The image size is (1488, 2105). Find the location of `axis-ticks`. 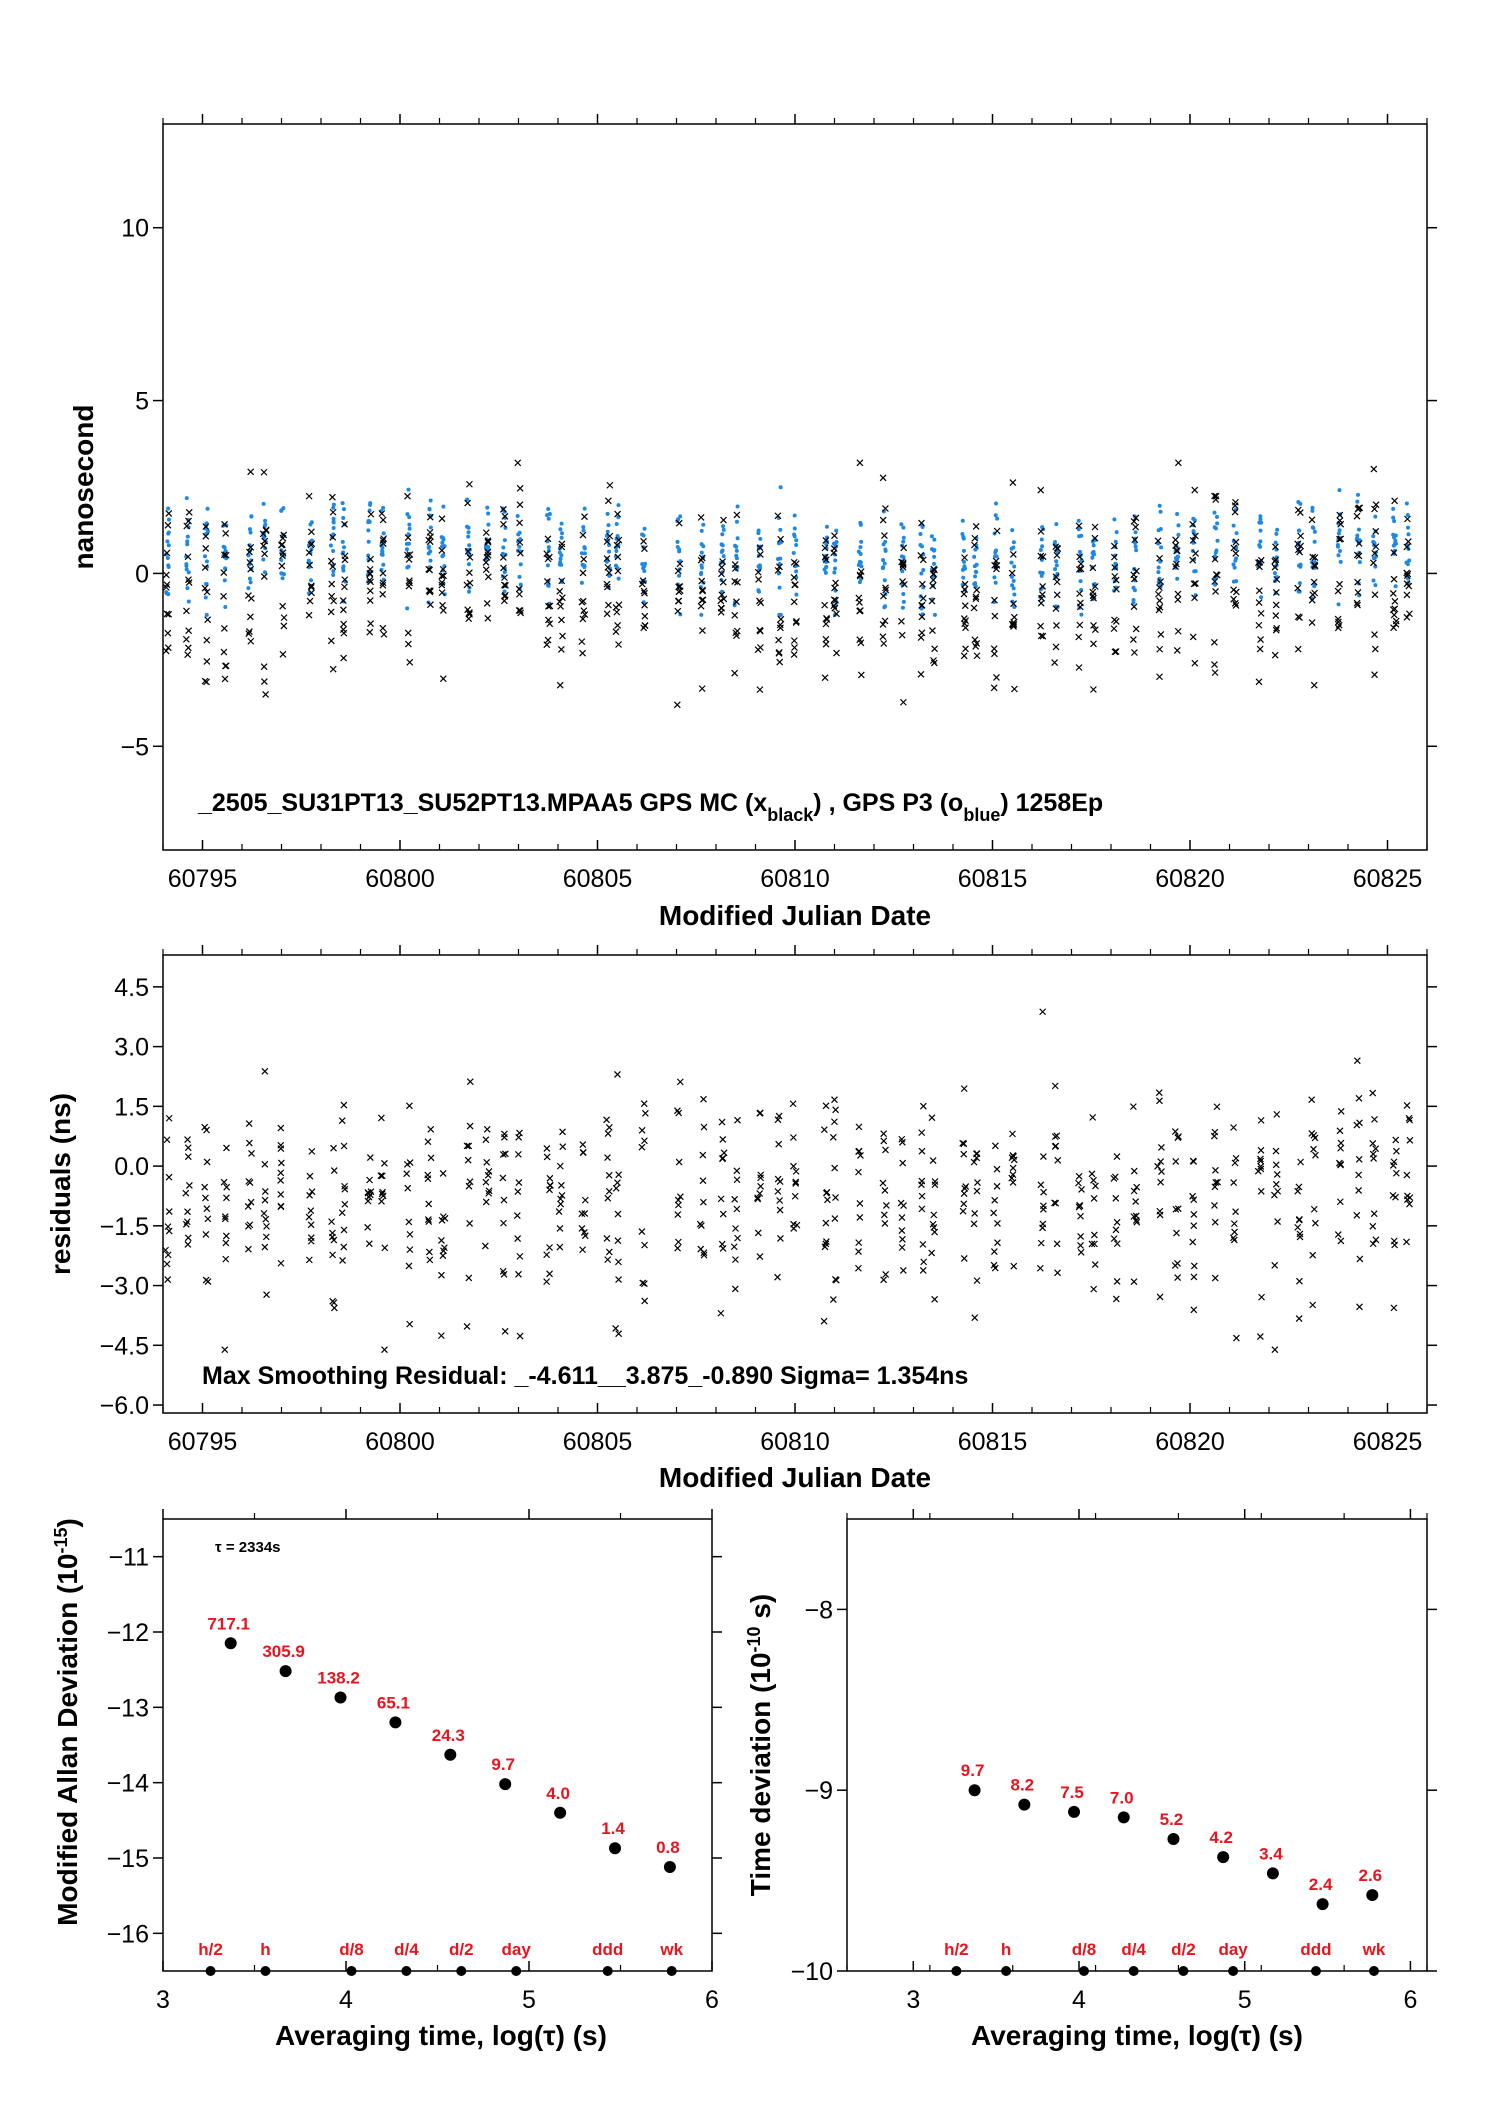

axis-ticks is located at coordinates (437, 1740).